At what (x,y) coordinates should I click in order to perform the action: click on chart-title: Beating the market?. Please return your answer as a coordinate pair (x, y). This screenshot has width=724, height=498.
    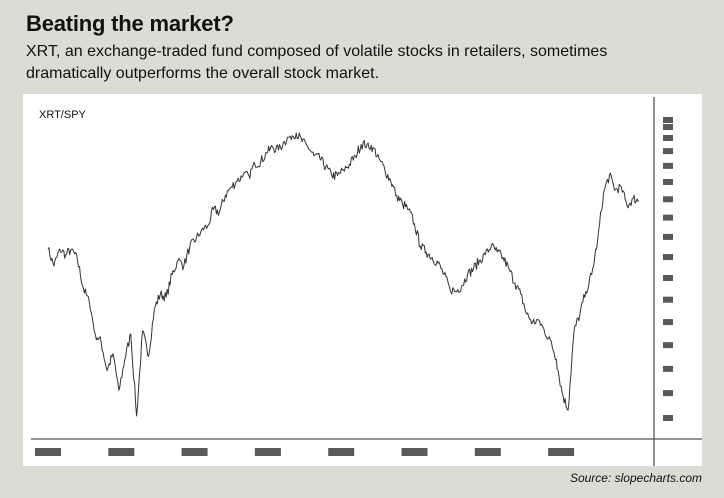
    Looking at the image, I should click on (130, 23).